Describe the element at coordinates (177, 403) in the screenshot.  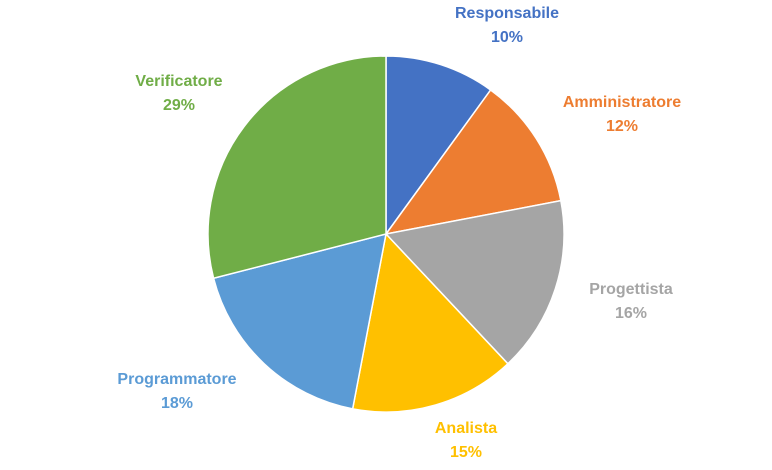
I see `slice-value-label: 18%` at that location.